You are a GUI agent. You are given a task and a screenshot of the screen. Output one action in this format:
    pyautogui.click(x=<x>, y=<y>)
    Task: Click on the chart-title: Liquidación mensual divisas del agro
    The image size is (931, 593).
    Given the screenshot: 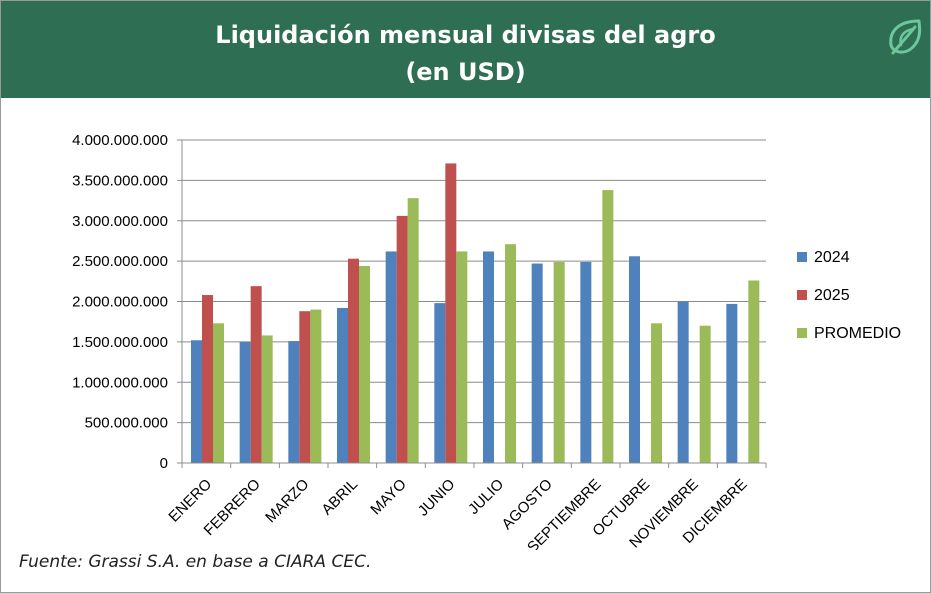 What is the action you would take?
    pyautogui.click(x=465, y=35)
    